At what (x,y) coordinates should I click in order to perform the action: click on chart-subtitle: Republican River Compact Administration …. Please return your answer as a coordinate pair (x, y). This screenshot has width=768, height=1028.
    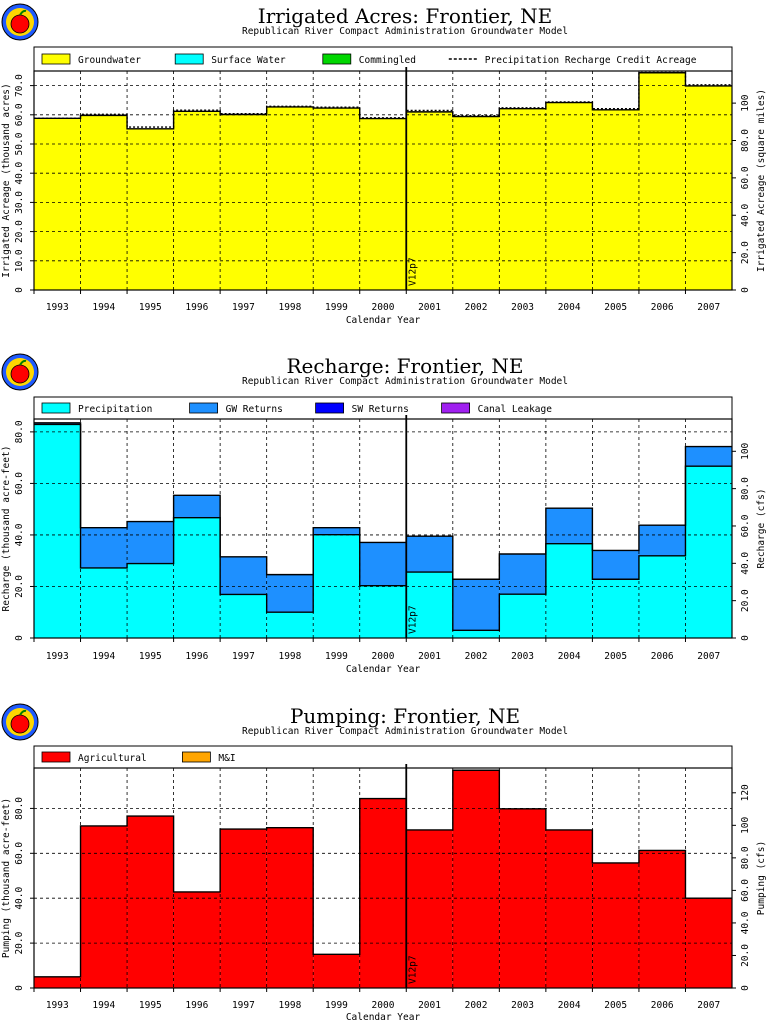
    Looking at the image, I should click on (405, 731).